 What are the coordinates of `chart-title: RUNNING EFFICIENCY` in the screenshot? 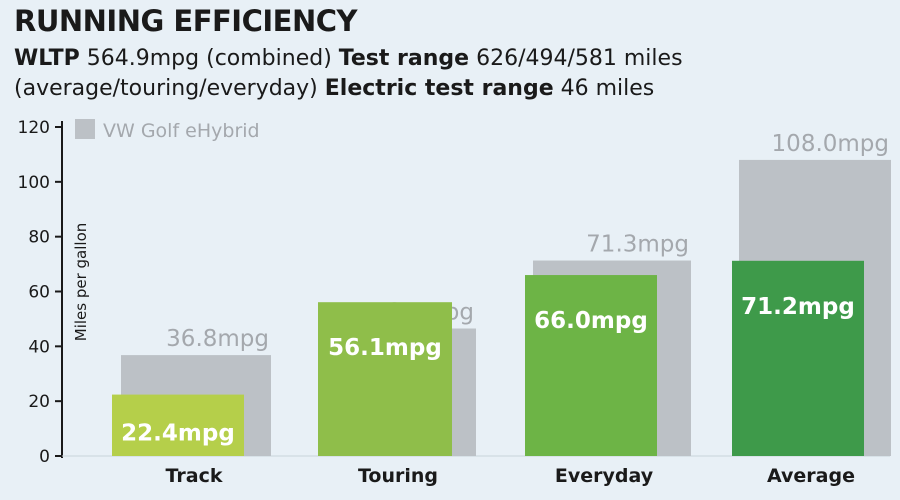 It's located at (186, 21).